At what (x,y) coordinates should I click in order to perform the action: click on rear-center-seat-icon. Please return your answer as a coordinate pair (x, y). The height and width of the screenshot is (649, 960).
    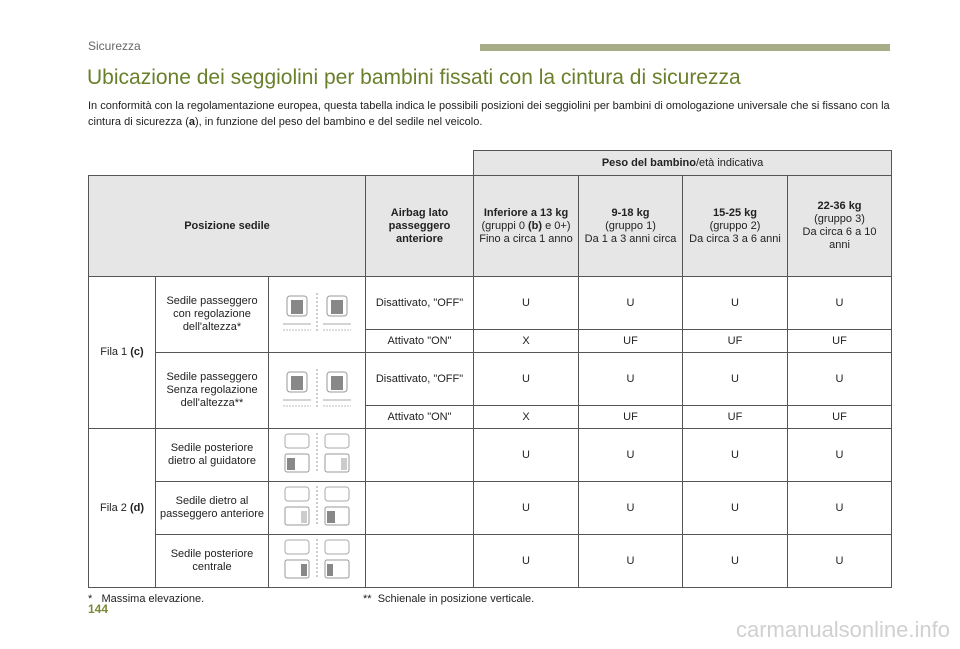
    Looking at the image, I should click on (317, 561).